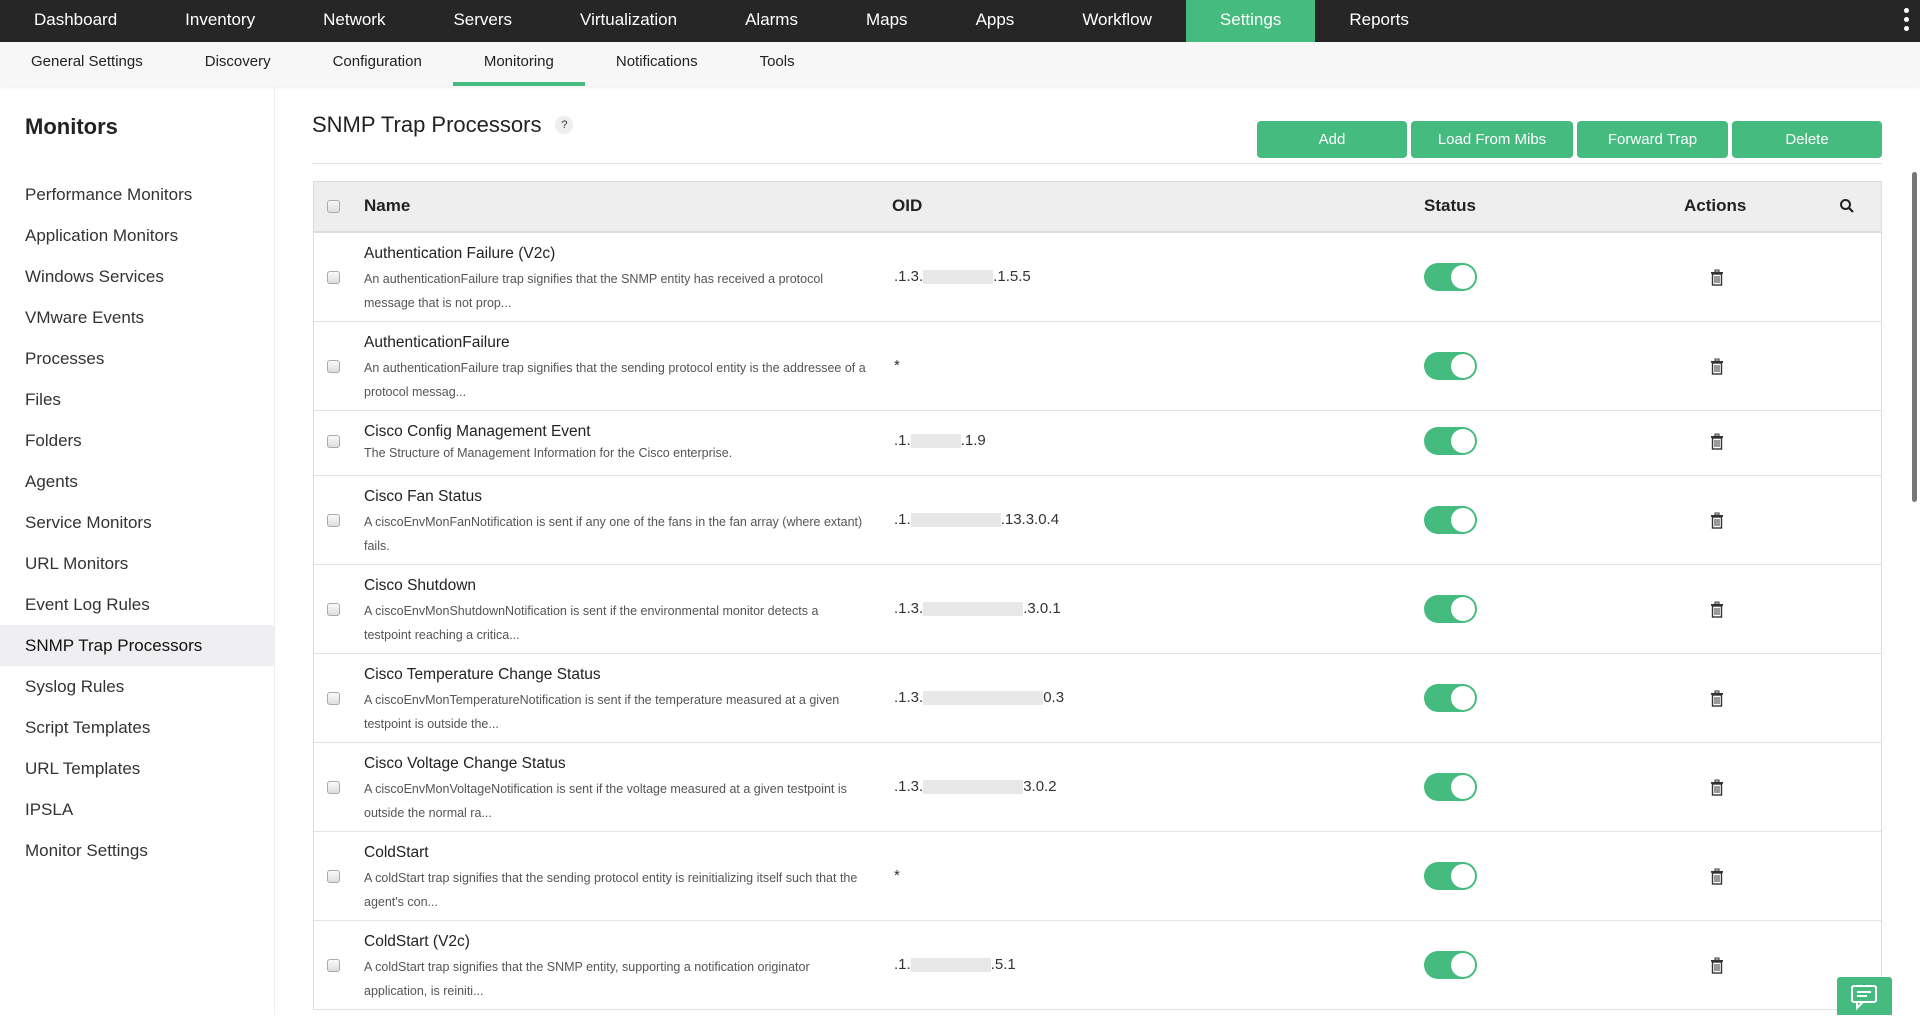 The image size is (1920, 1020). I want to click on trap-name: ColdStart, so click(396, 852).